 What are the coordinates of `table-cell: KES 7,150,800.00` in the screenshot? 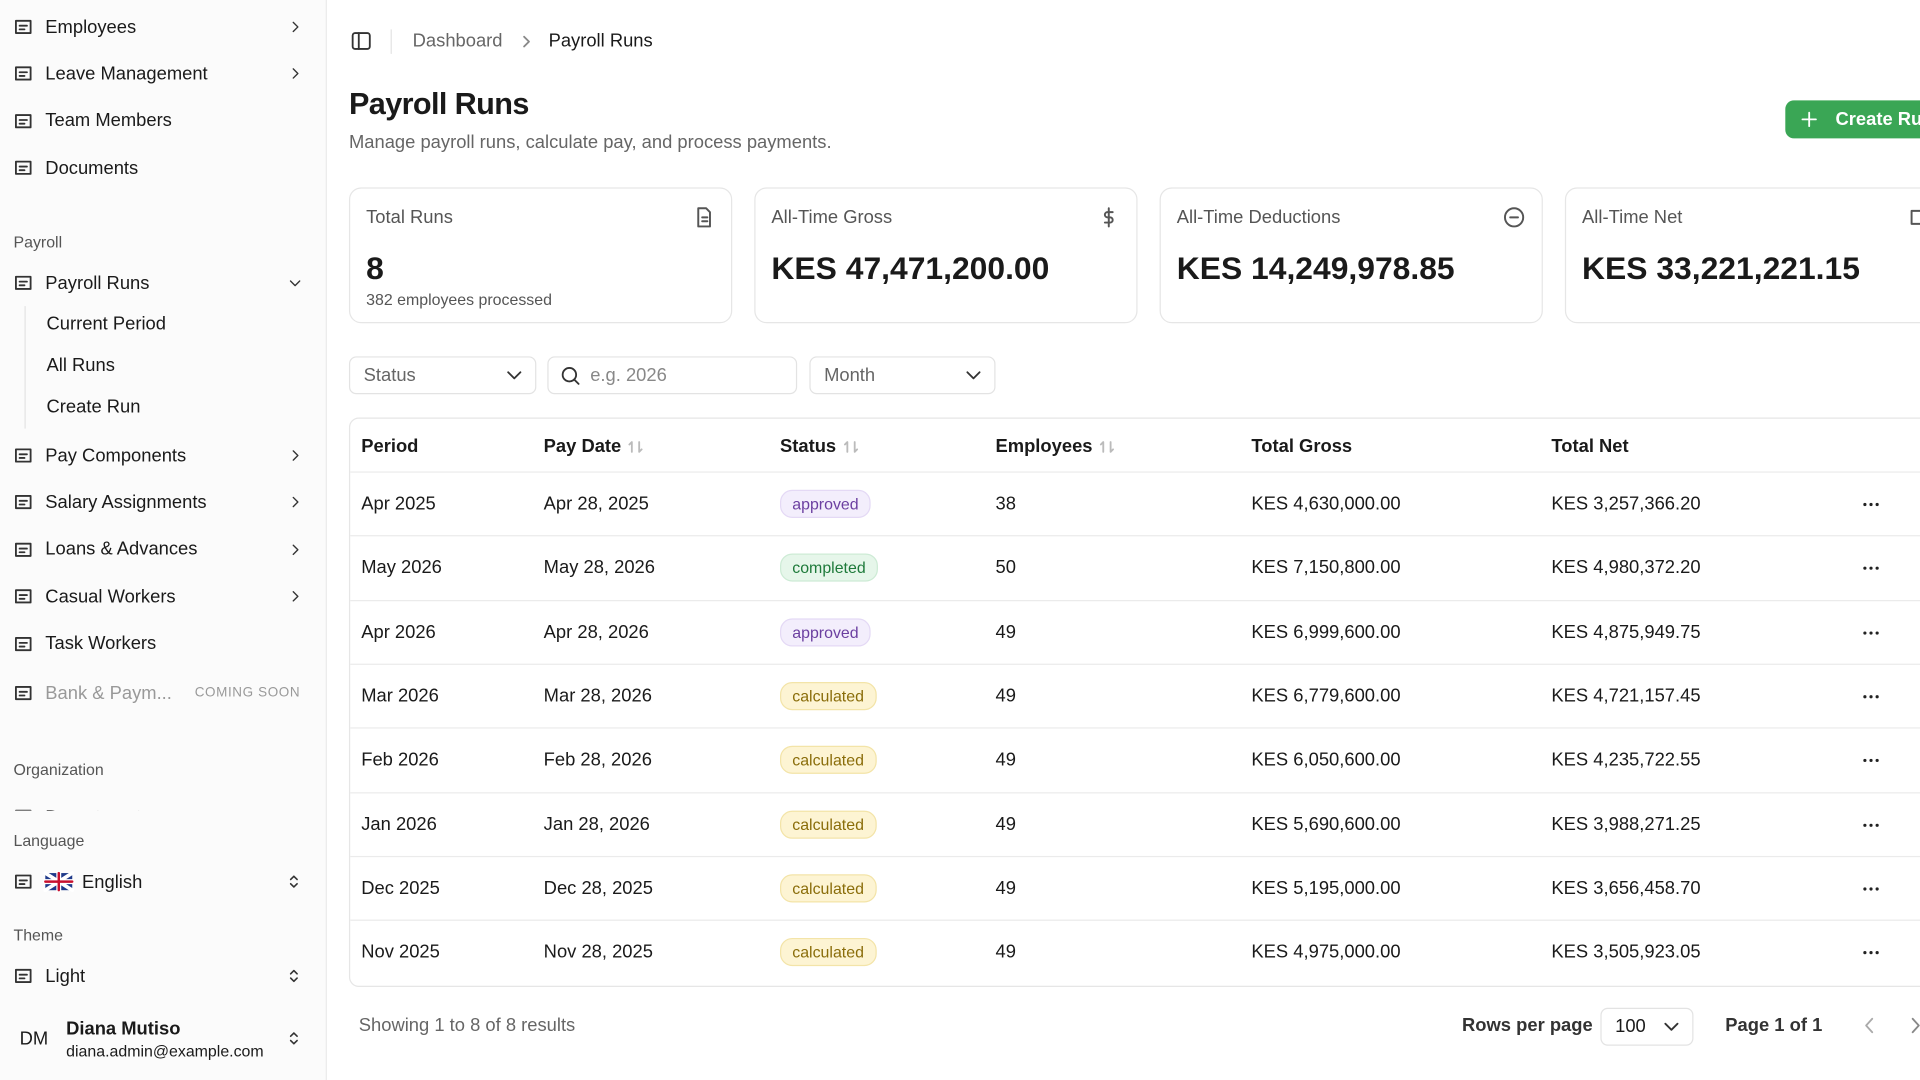 It's located at (1326, 568).